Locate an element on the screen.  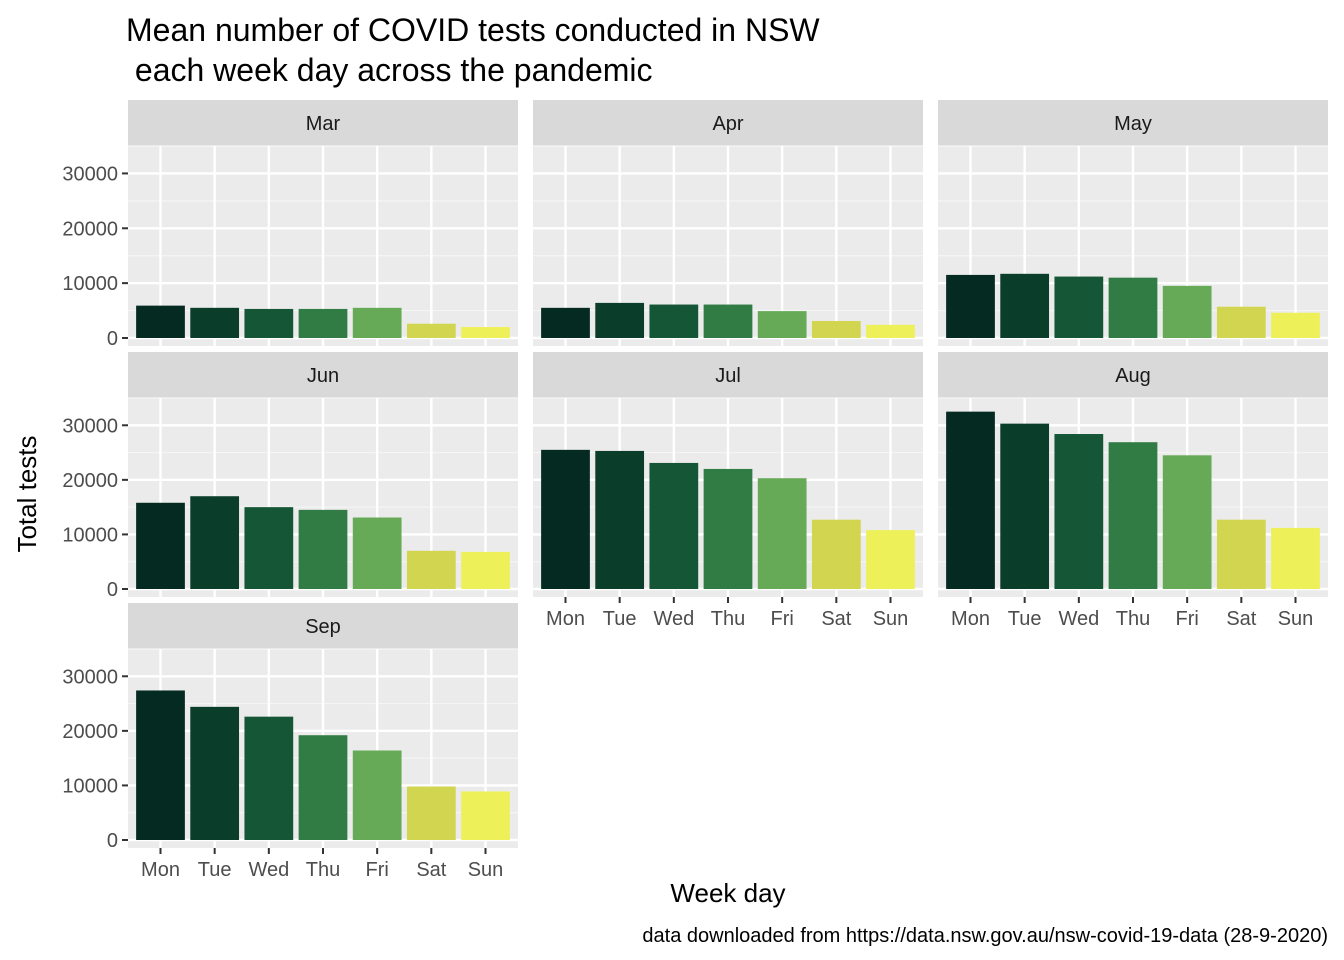
facet-strip-label: Apr is located at coordinates (727, 124).